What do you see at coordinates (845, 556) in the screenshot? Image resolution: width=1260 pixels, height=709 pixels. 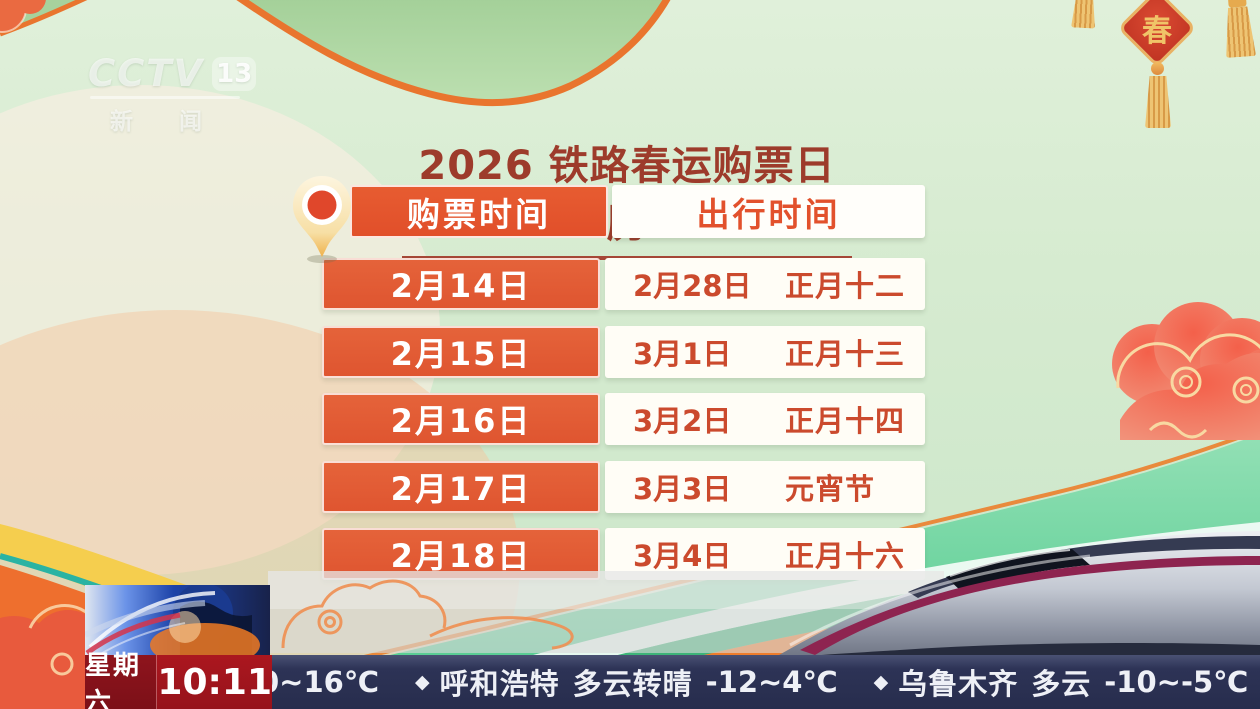 I see `travel-lunar: 正月十六` at bounding box center [845, 556].